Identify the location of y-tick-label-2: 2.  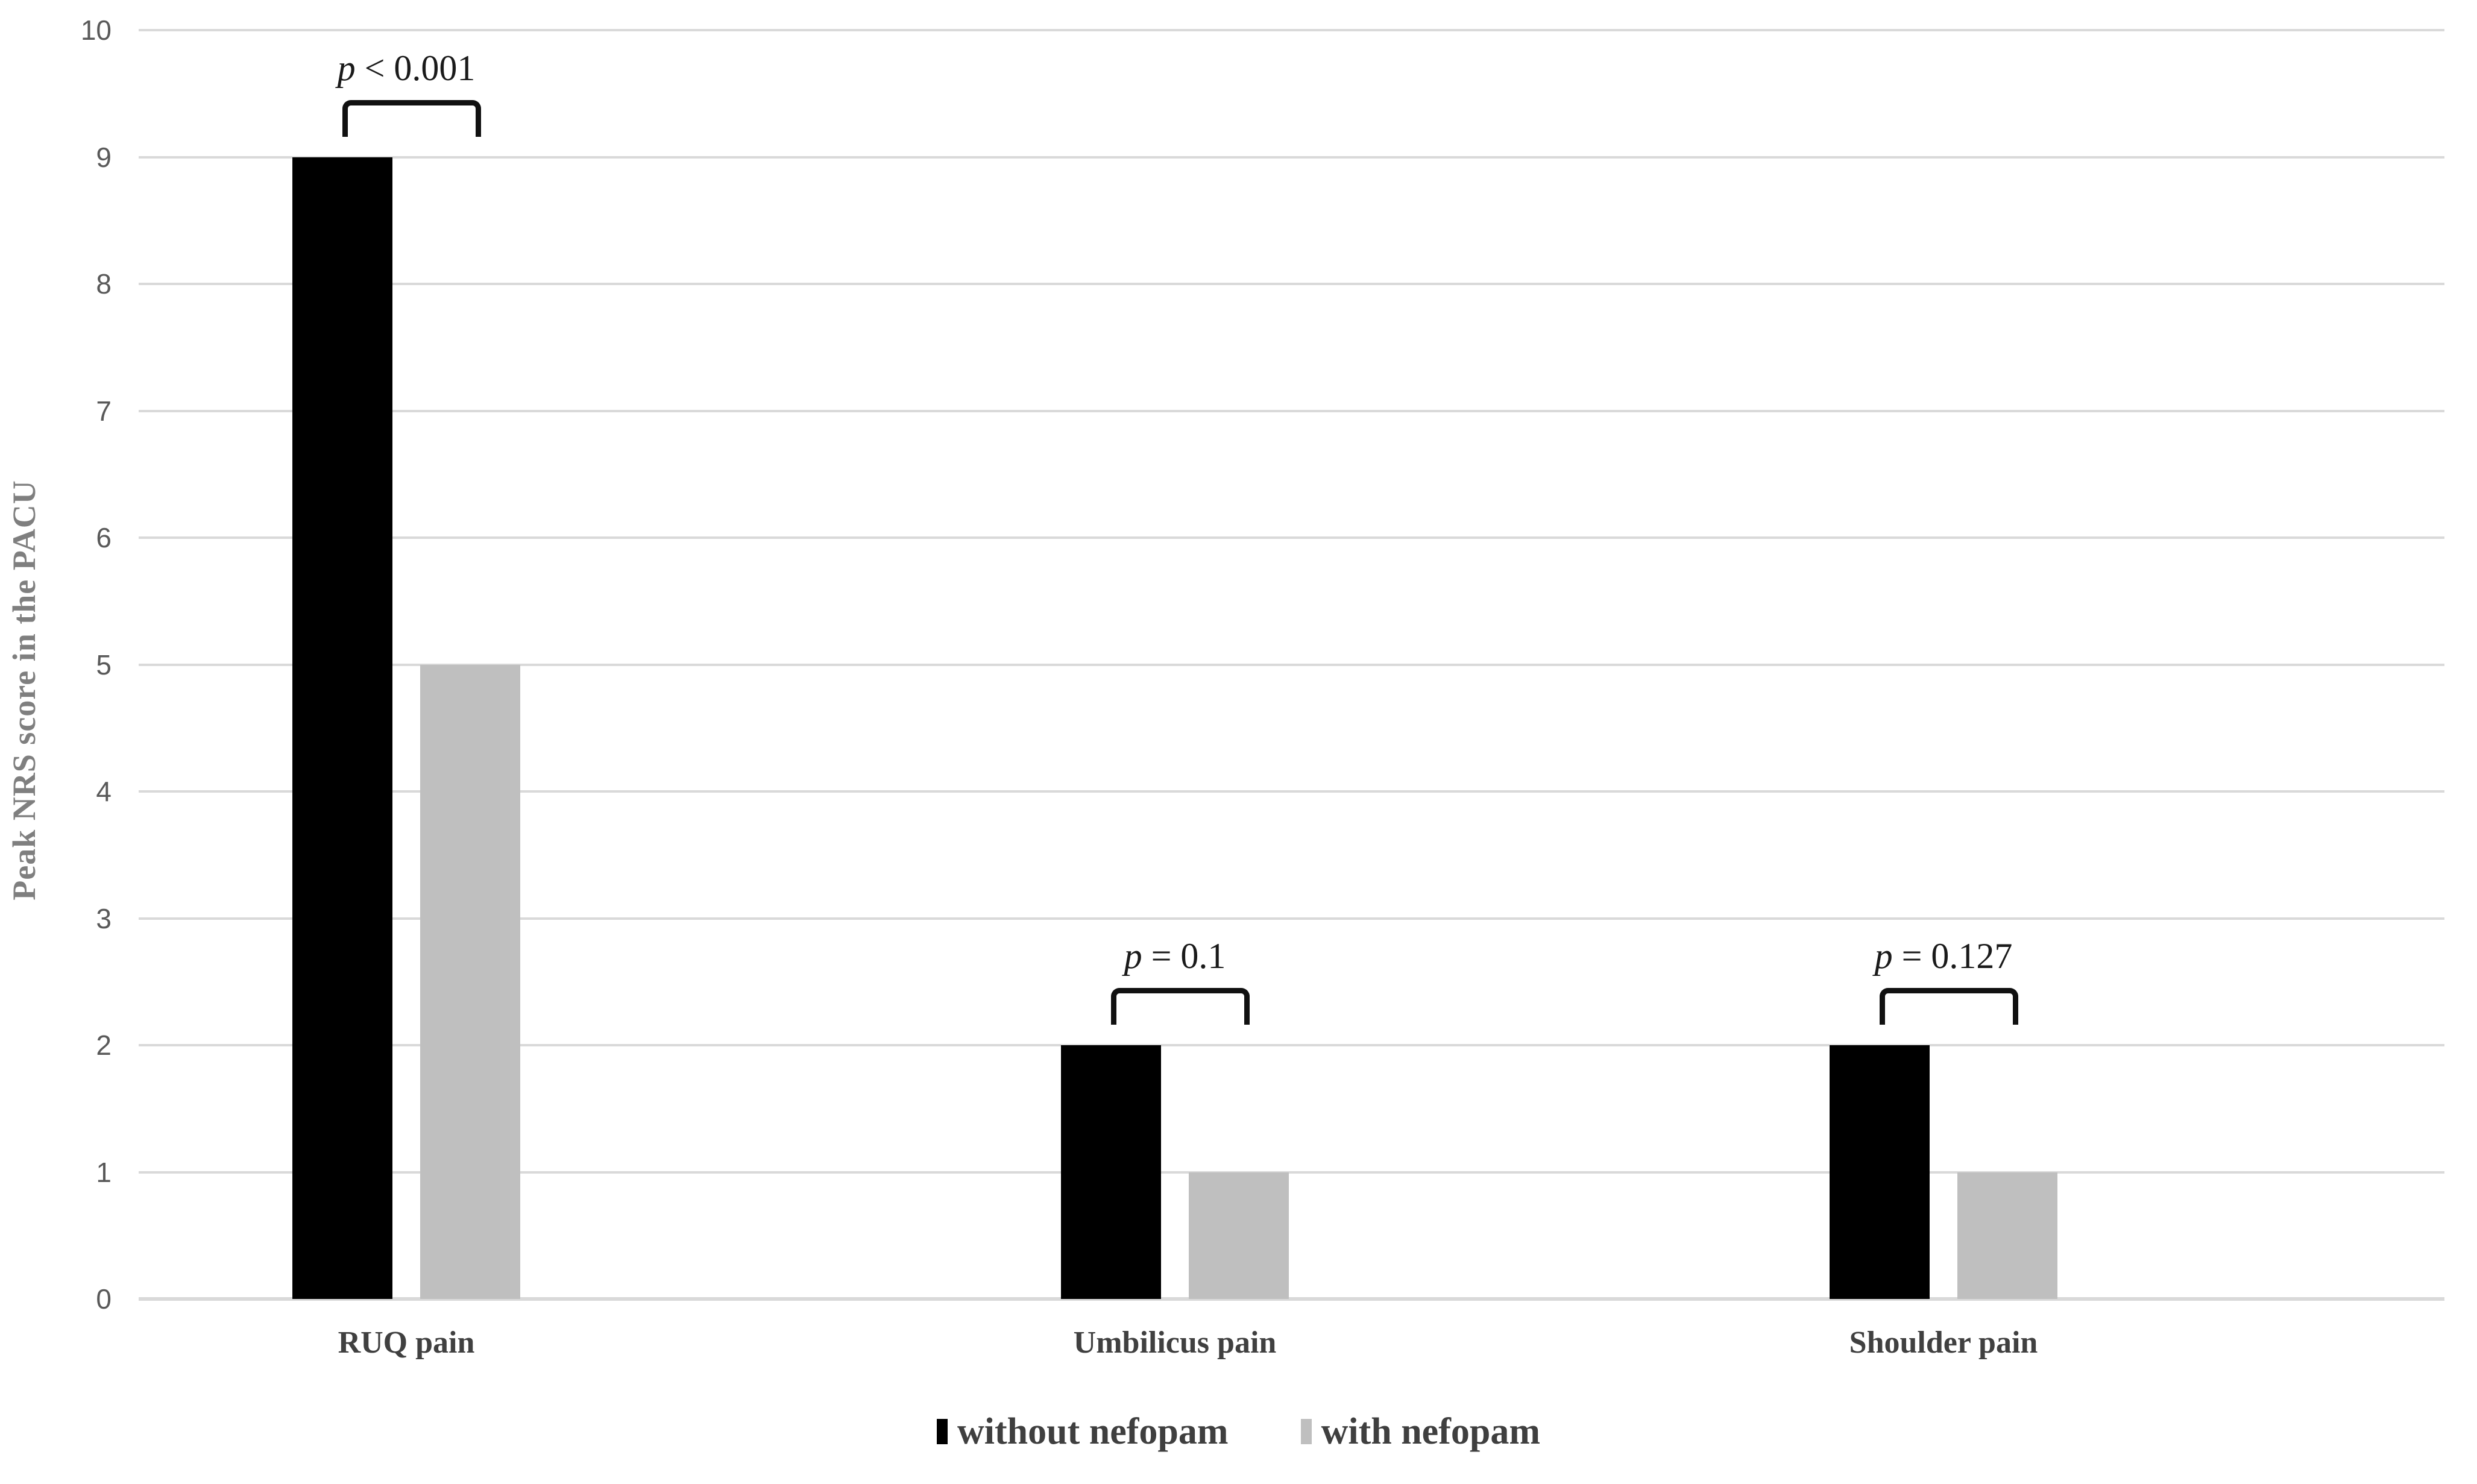
(104, 1045).